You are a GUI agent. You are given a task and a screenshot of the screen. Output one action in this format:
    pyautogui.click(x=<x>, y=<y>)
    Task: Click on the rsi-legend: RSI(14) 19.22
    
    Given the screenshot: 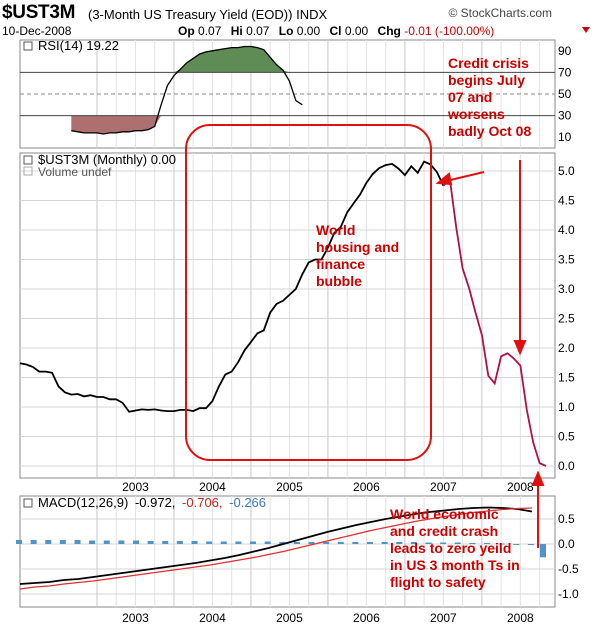 What is the action you would take?
    pyautogui.click(x=78, y=45)
    